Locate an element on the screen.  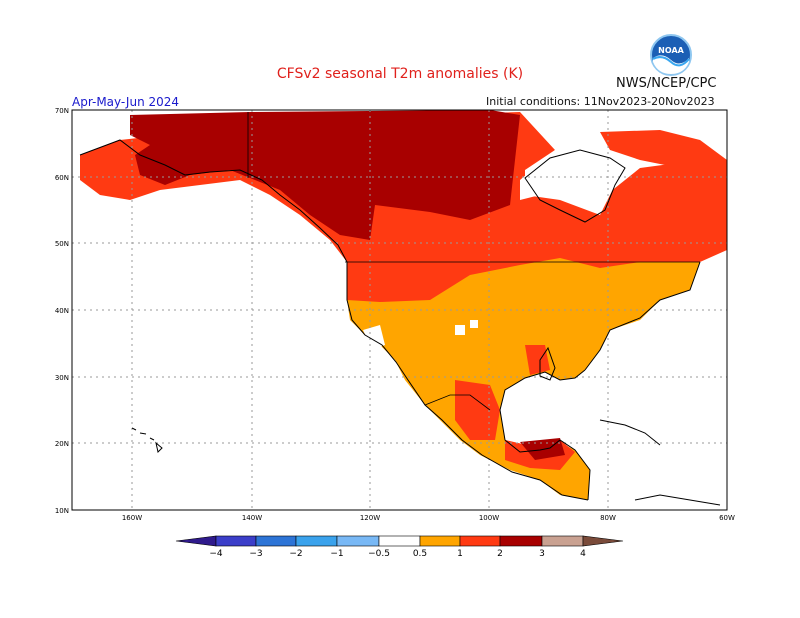
map-title: CFSv2 seasonal T2m anomalies (K) is located at coordinates (400, 74).